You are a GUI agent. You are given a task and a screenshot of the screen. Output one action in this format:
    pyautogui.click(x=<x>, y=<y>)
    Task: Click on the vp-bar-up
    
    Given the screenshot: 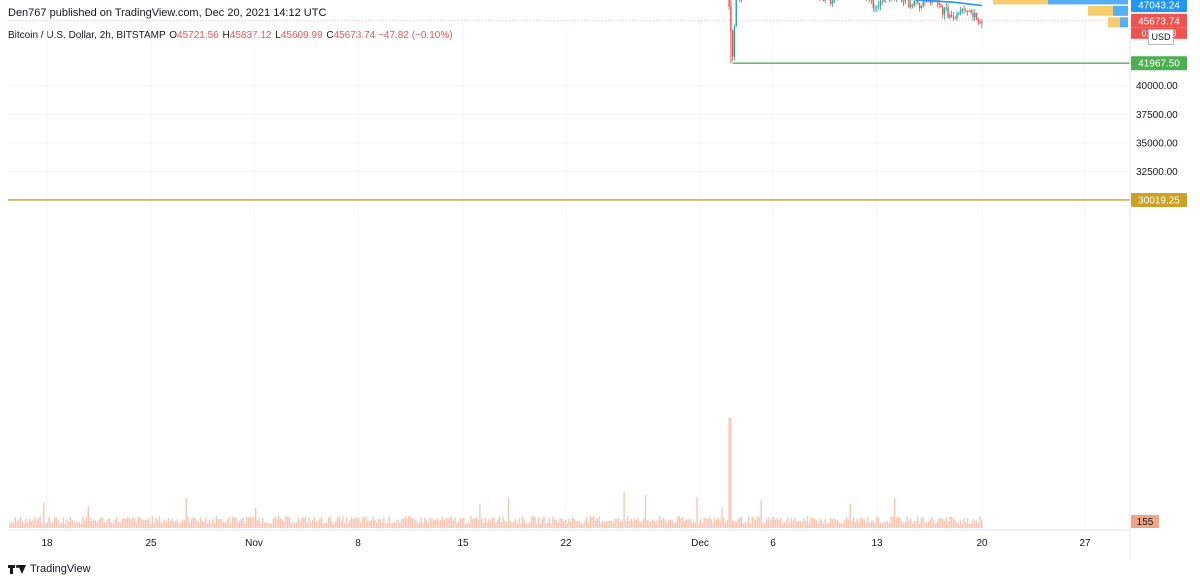 What is the action you would take?
    pyautogui.click(x=1114, y=22)
    